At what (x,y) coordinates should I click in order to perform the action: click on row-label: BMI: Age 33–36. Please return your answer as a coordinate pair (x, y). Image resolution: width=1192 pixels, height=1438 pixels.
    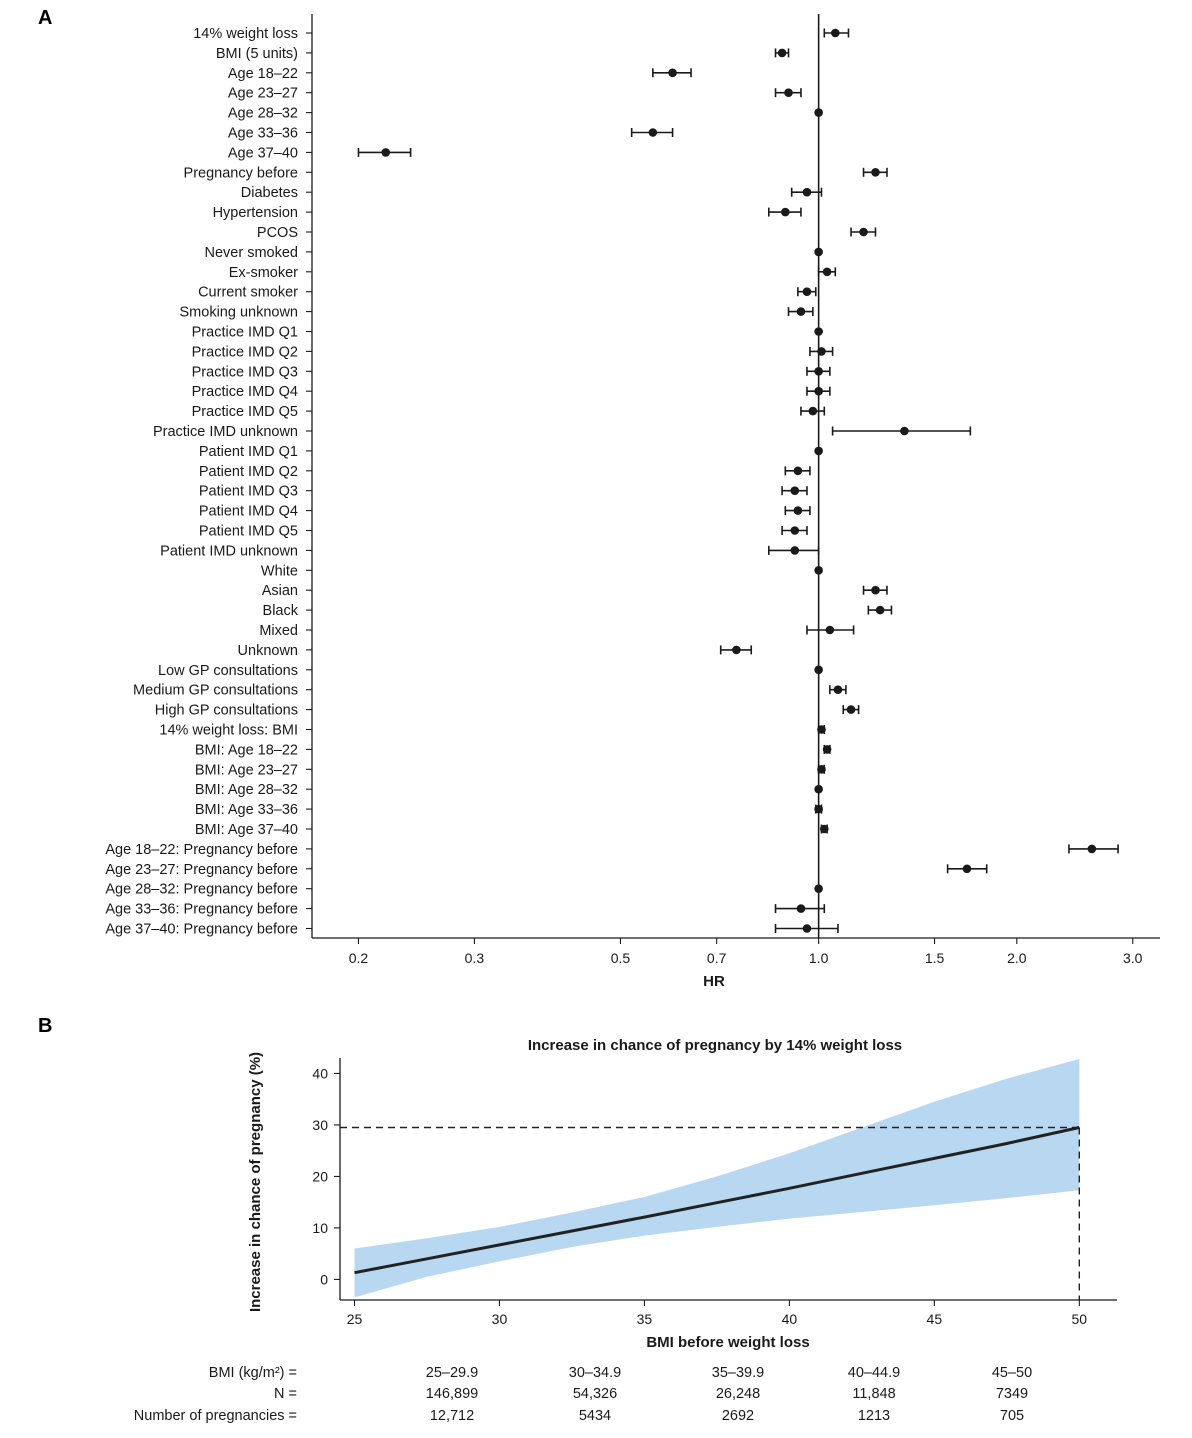
    Looking at the image, I should click on (246, 810).